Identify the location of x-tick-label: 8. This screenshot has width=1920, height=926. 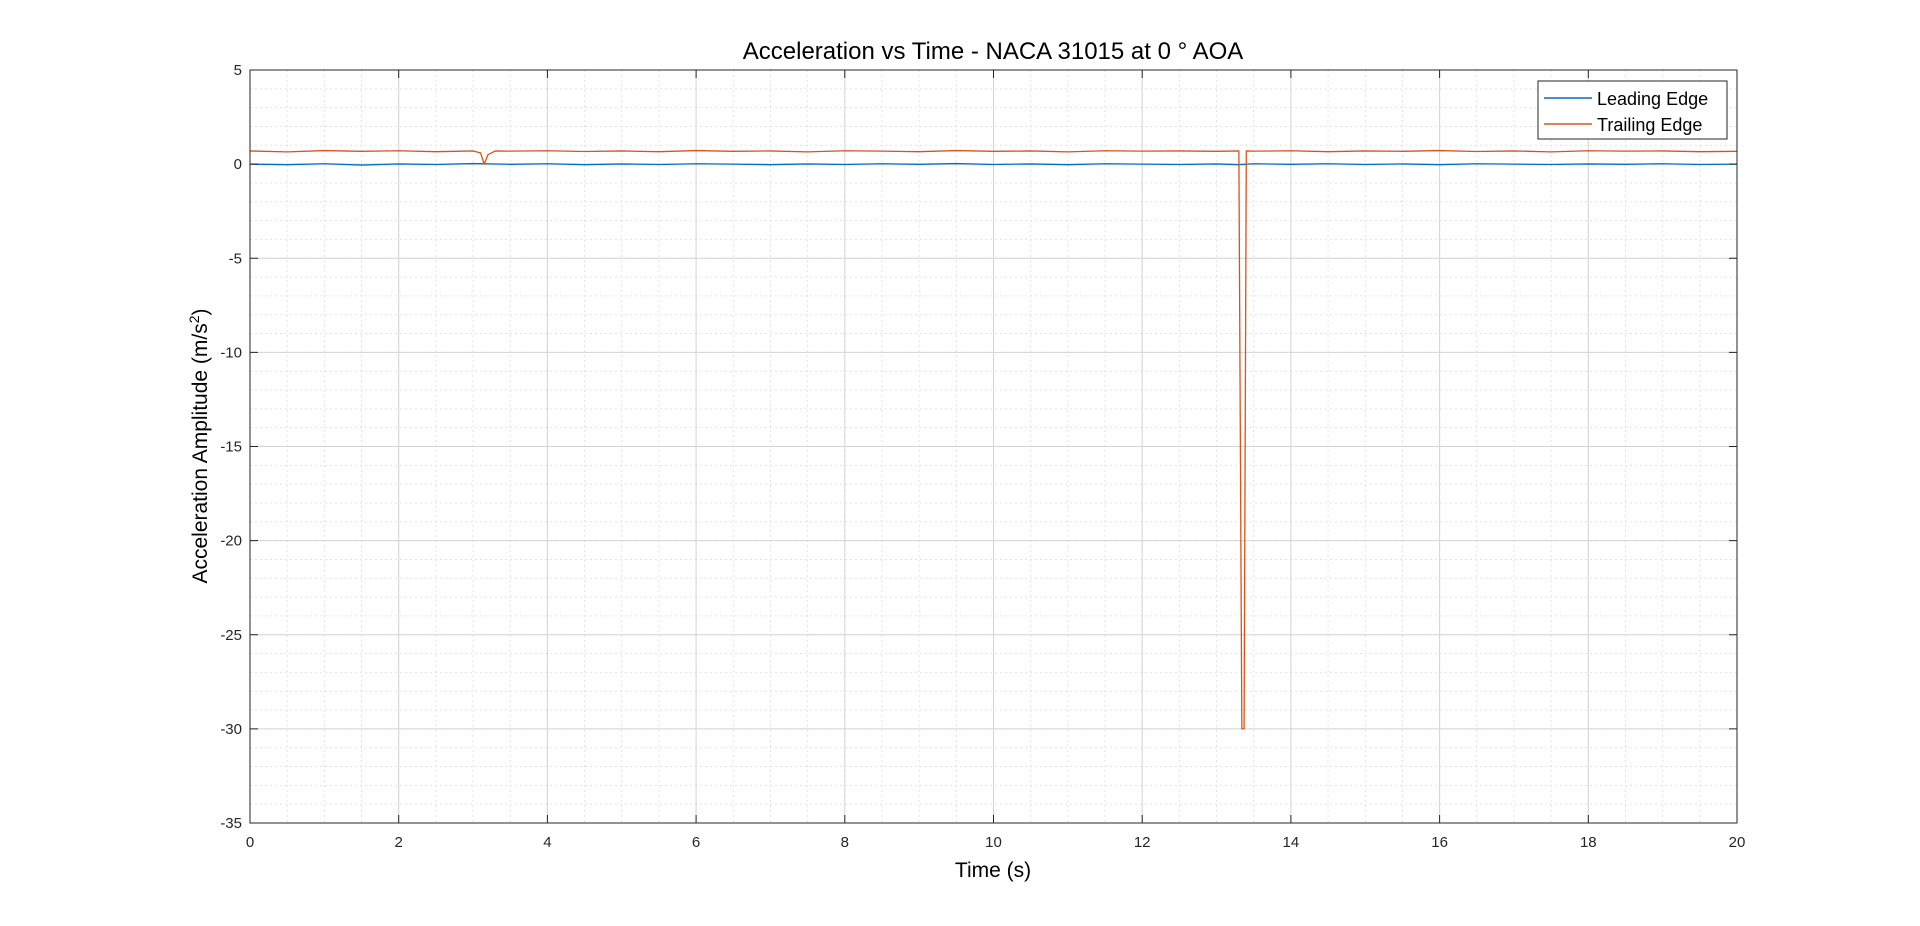
(845, 842).